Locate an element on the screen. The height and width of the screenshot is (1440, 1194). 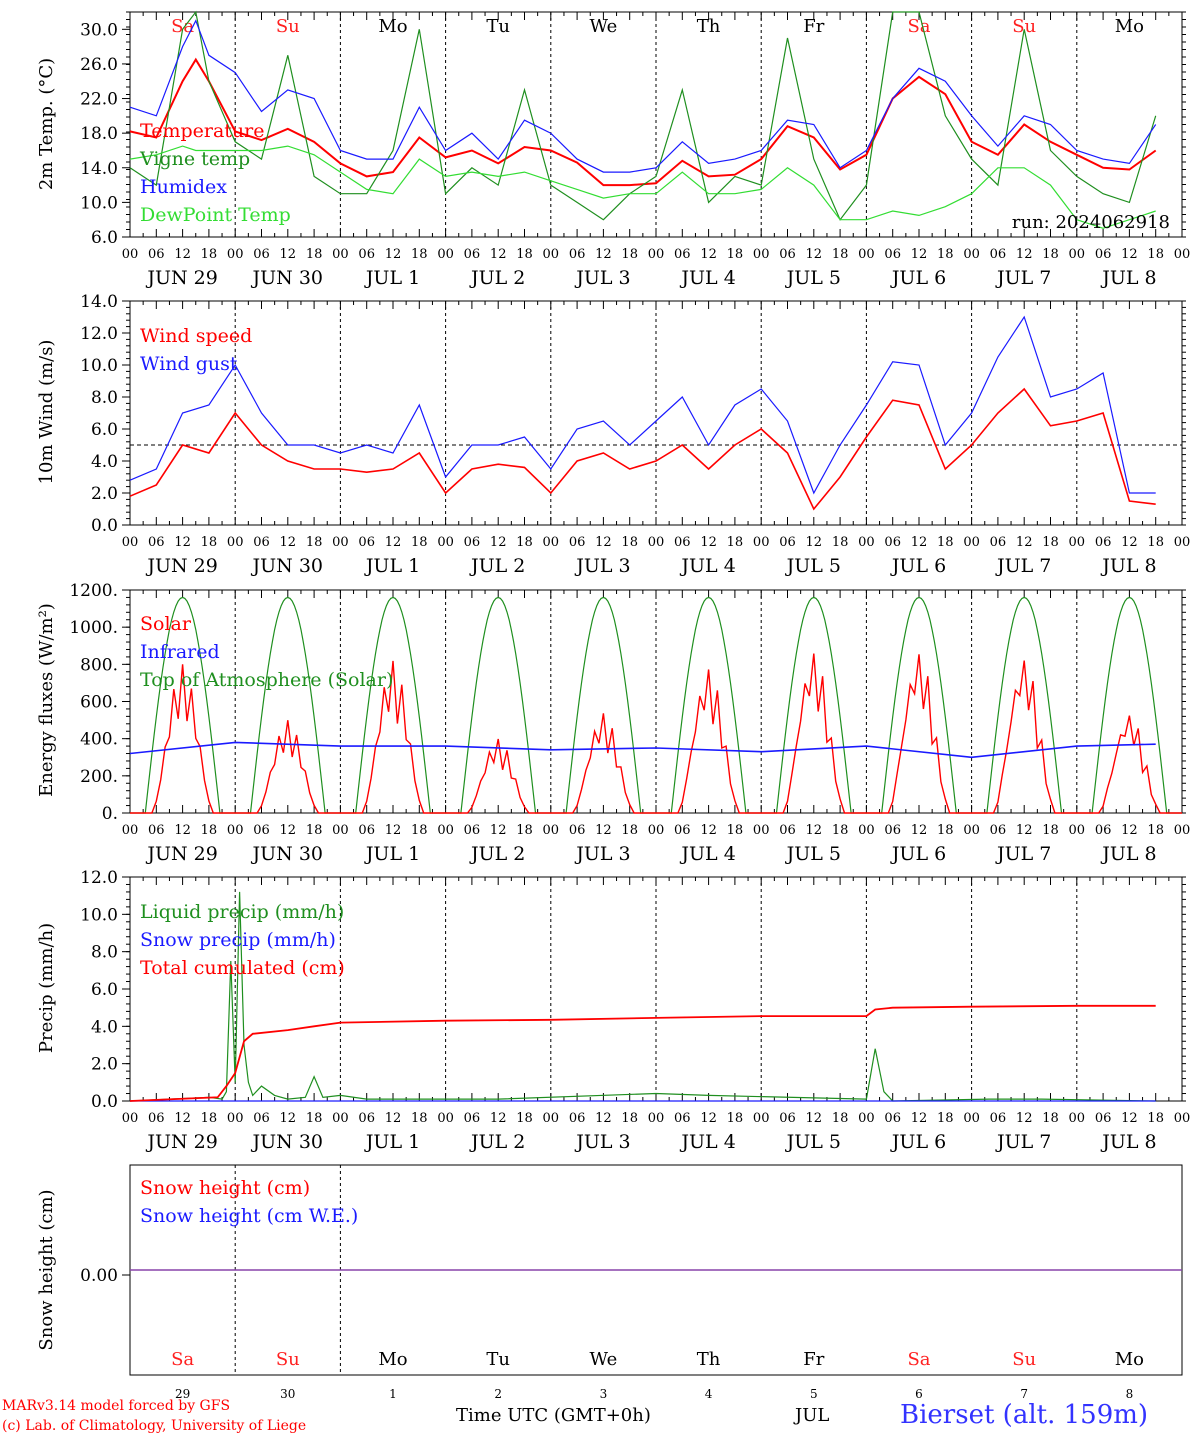
legend-entry: Total cumulated (cm) is located at coordinates (242, 968).